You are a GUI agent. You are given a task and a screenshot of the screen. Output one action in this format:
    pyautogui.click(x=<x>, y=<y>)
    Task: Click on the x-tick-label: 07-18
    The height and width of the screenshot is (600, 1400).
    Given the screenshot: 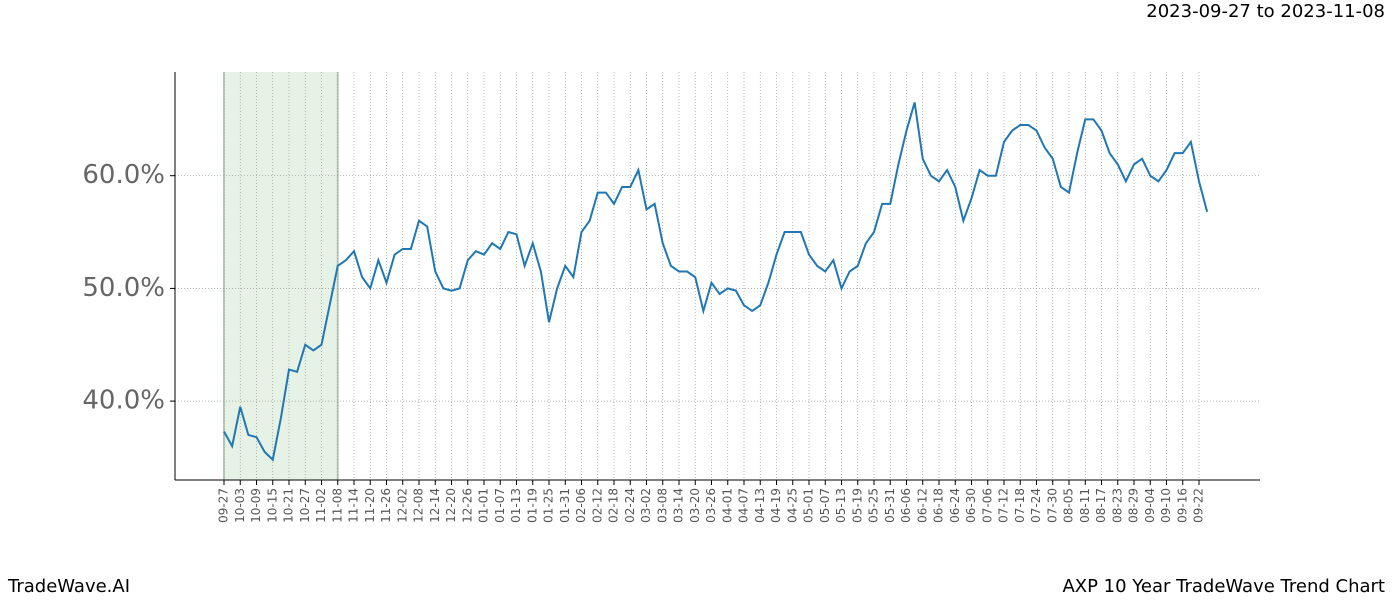 What is the action you would take?
    pyautogui.click(x=1020, y=505)
    